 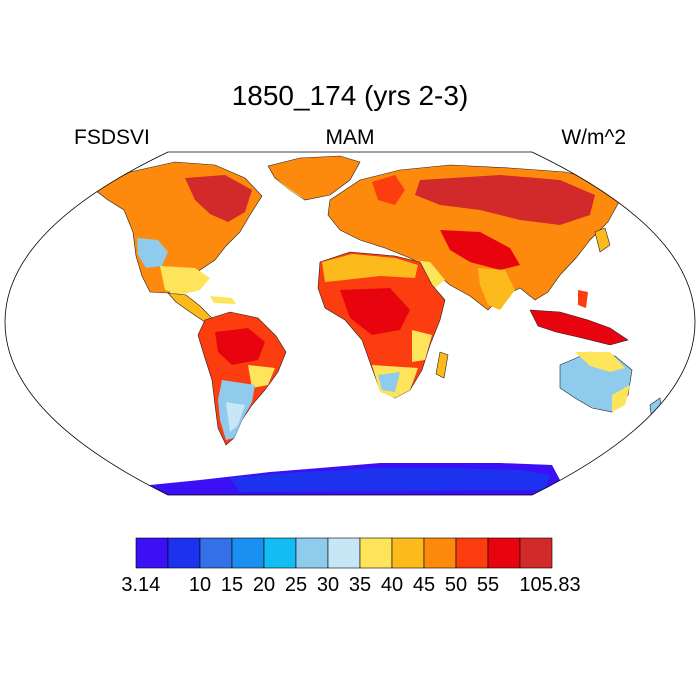 What do you see at coordinates (264, 585) in the screenshot?
I see `colorbar-tick-label: 20` at bounding box center [264, 585].